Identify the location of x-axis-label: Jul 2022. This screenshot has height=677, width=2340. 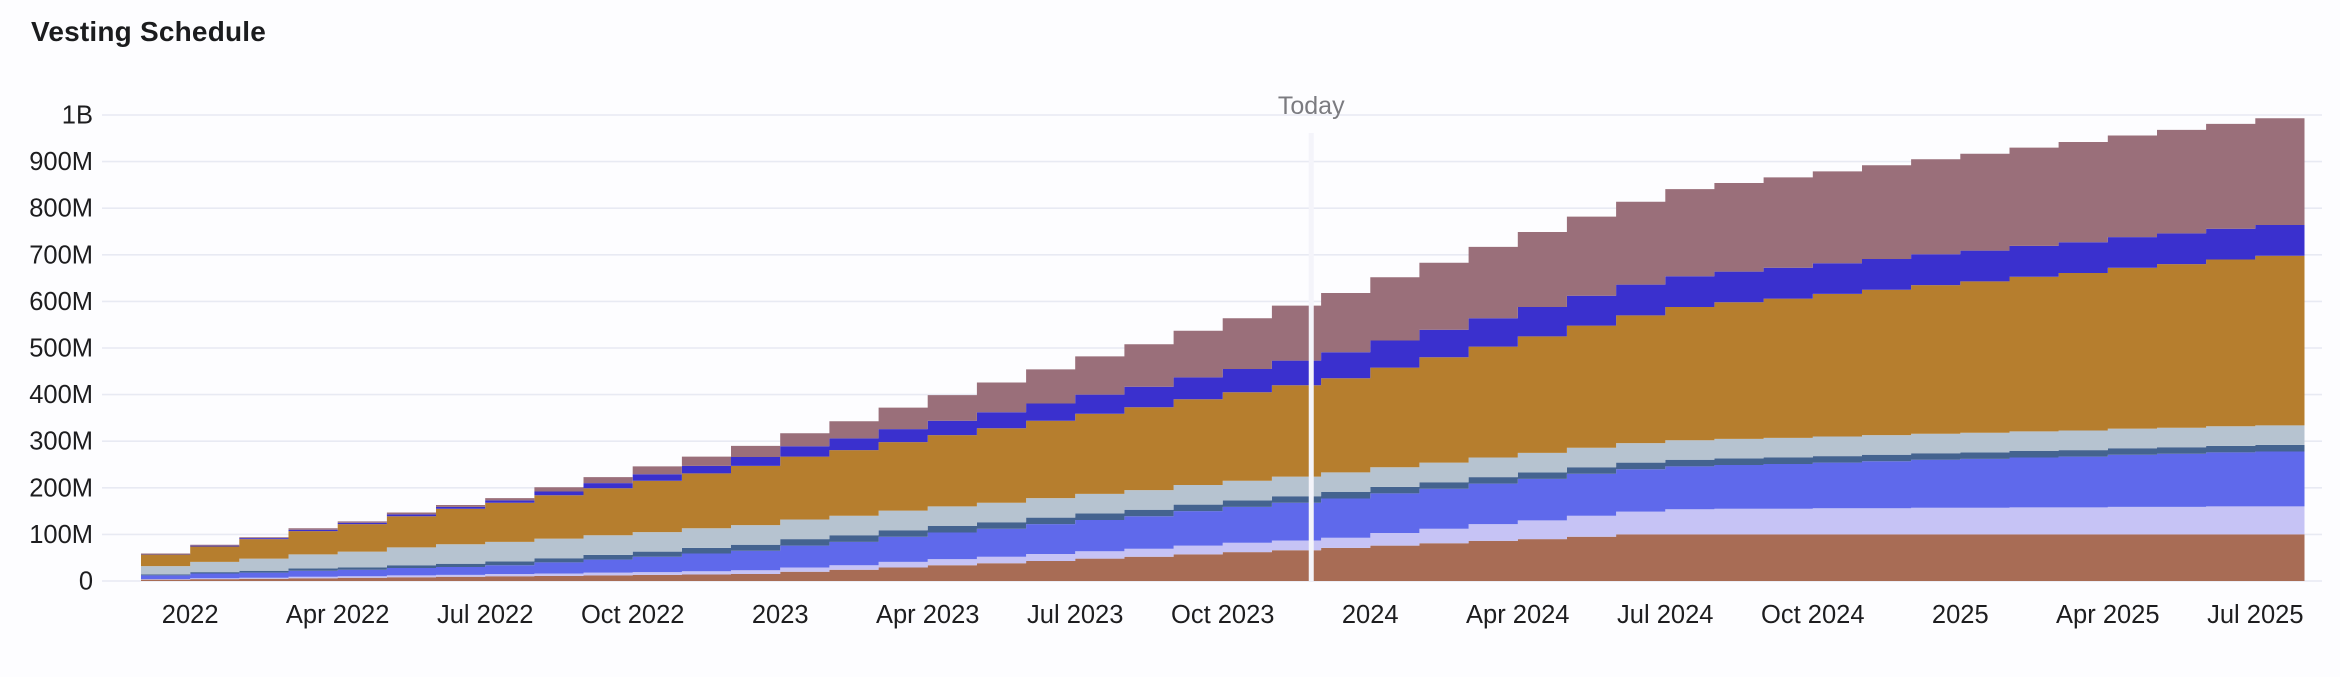
(485, 615).